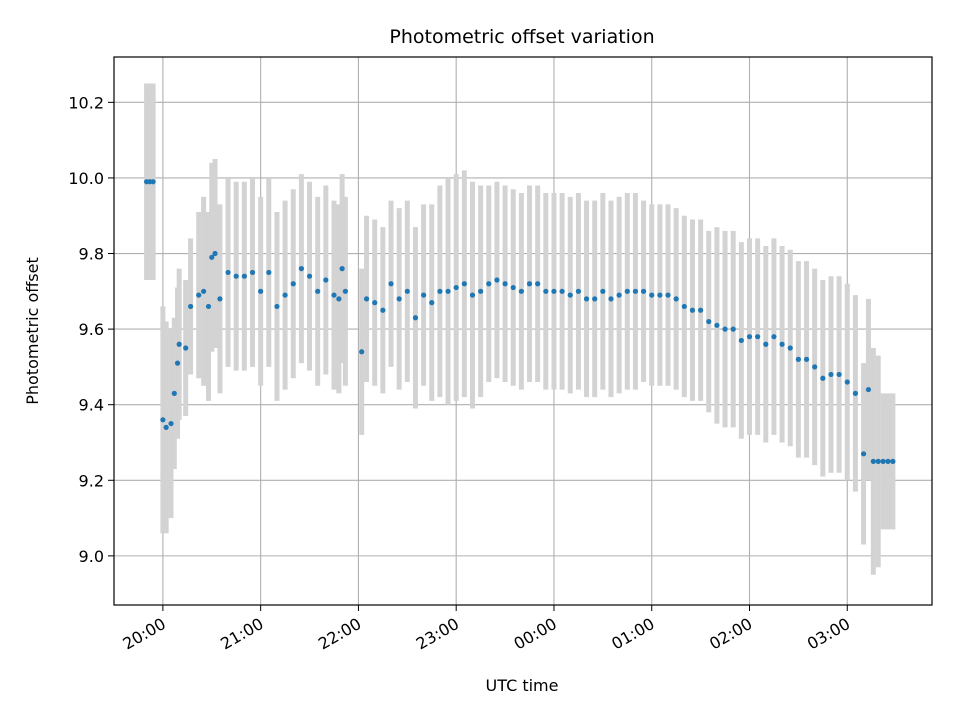 This screenshot has height=720, width=960. What do you see at coordinates (91, 405) in the screenshot?
I see `y-tick-label: 9.4` at bounding box center [91, 405].